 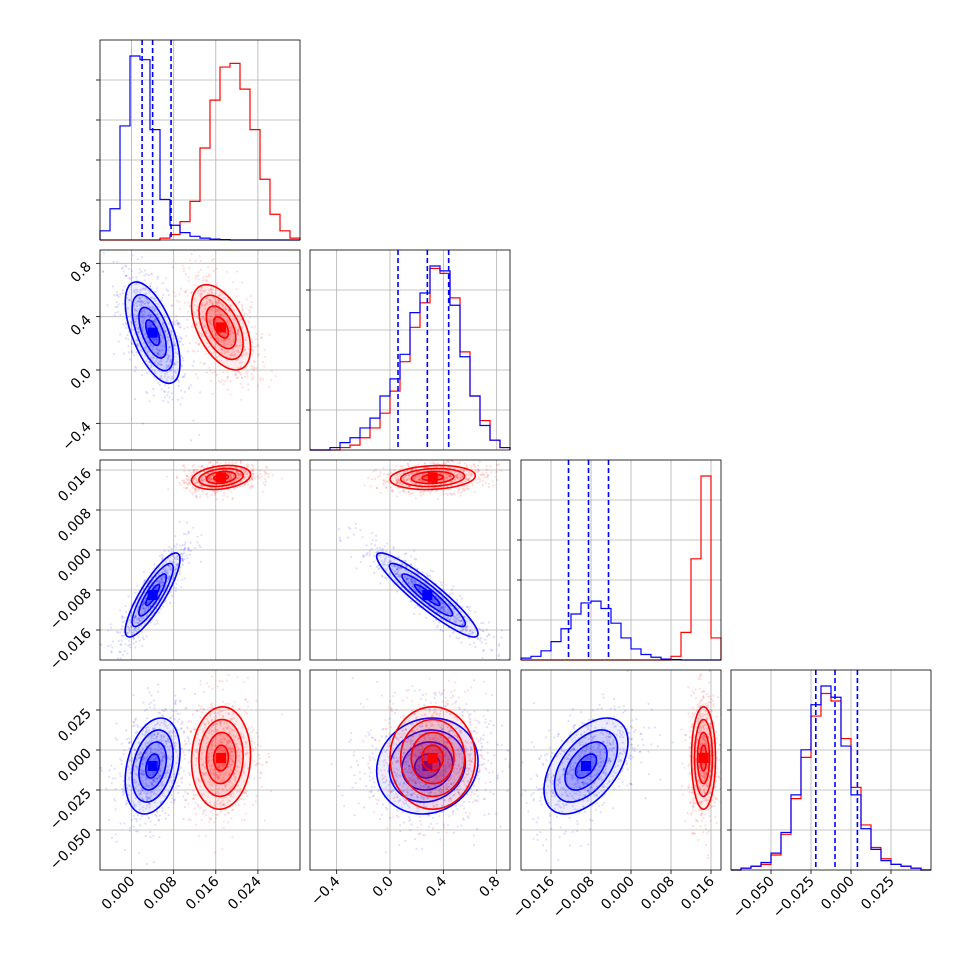 What do you see at coordinates (152, 332) in the screenshot?
I see `blue-density-peak` at bounding box center [152, 332].